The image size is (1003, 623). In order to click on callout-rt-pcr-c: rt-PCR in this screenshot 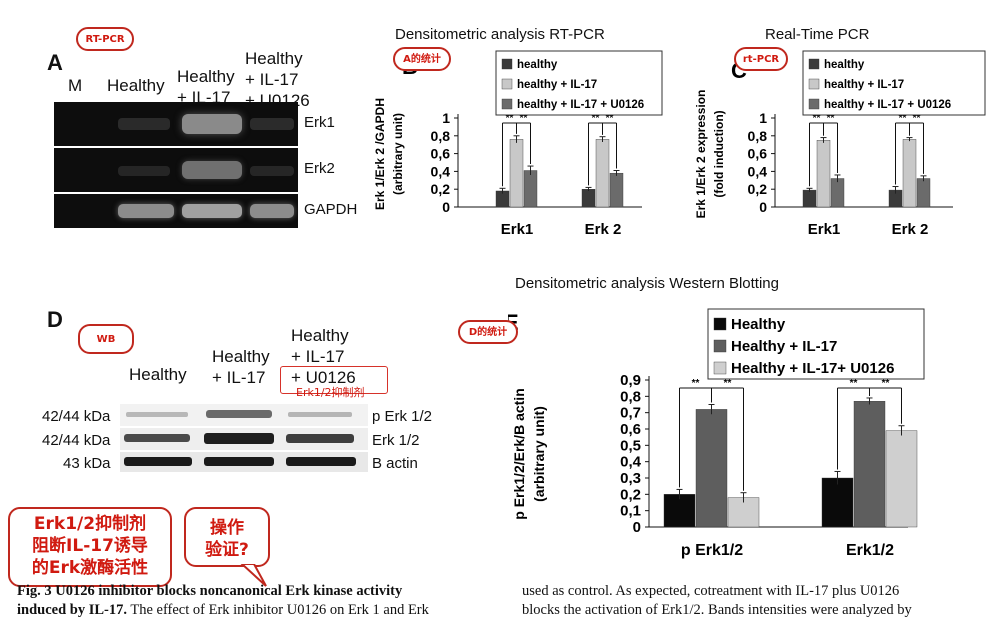, I will do `click(761, 59)`.